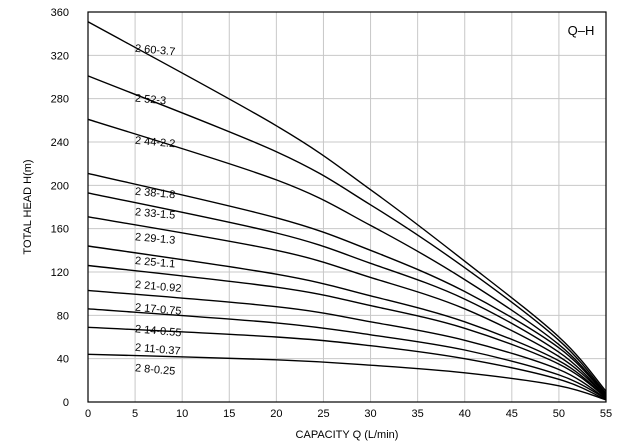 The image size is (621, 446). Describe the element at coordinates (28, 206) in the screenshot. I see `y-axis-label: TOTAL HEAD H(m)` at that location.